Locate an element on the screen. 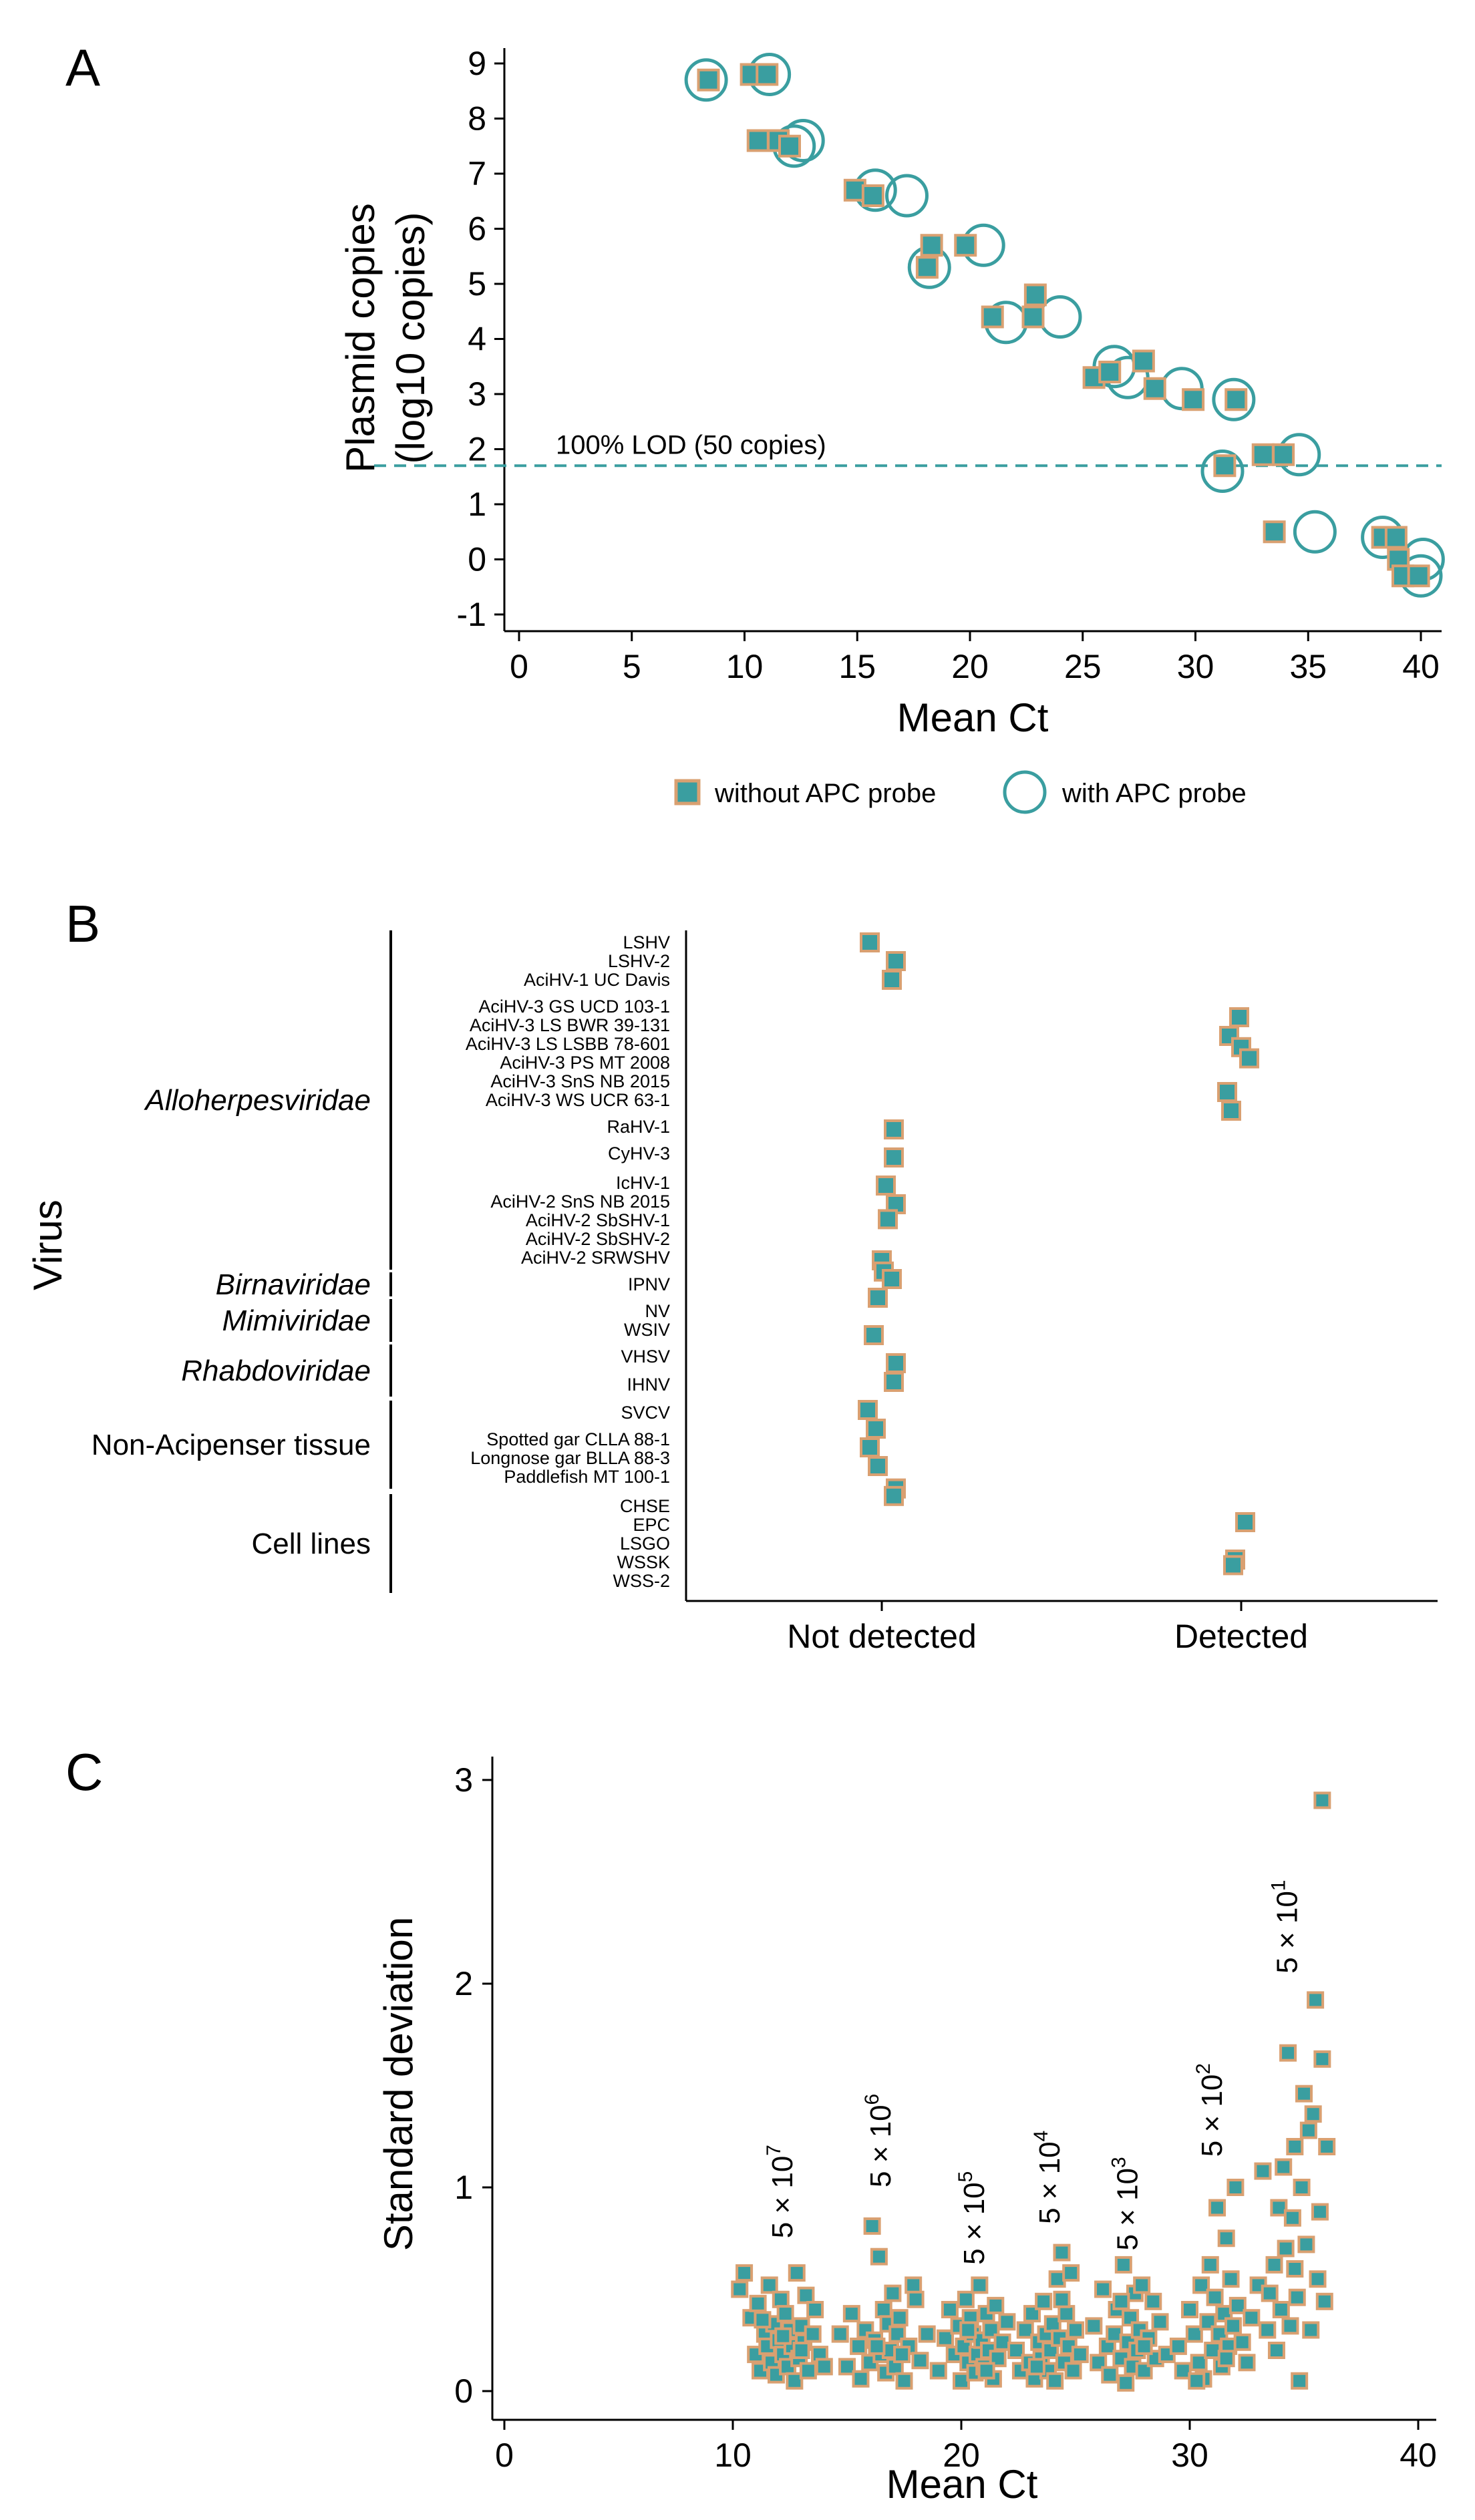  virus-label: CHSE is located at coordinates (645, 1506).